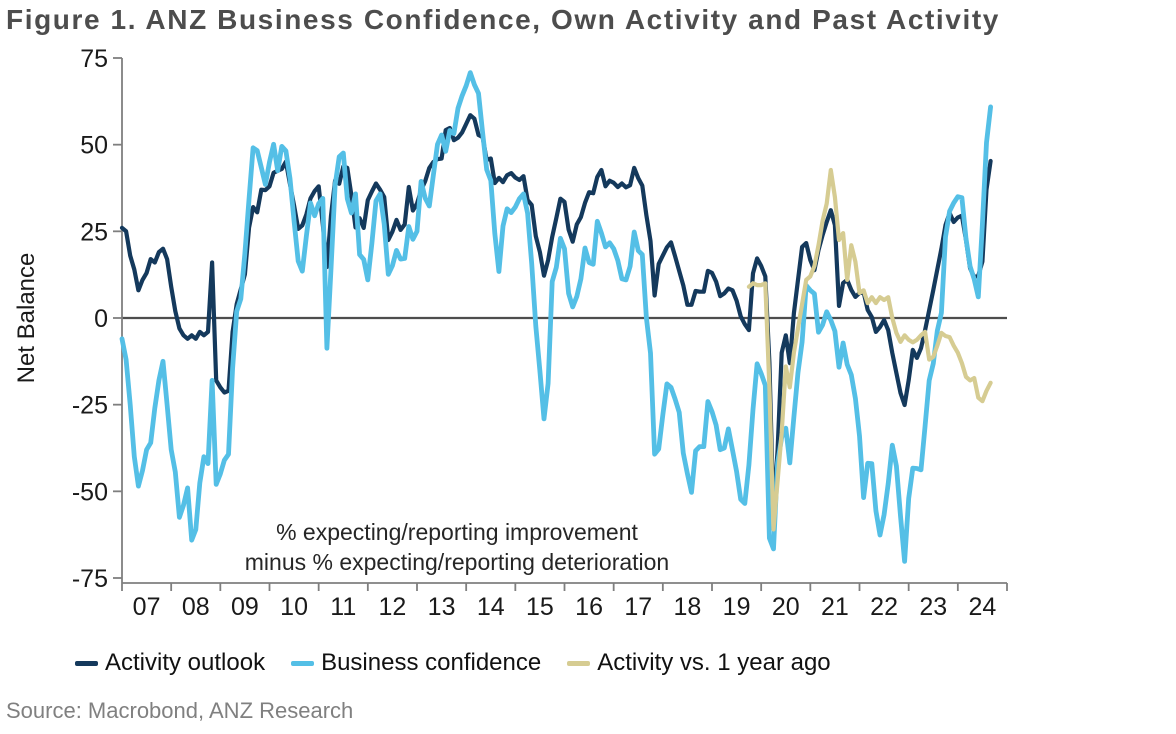  Describe the element at coordinates (457, 532) in the screenshot. I see `annotation-line: % expecting/reporting improvement` at that location.